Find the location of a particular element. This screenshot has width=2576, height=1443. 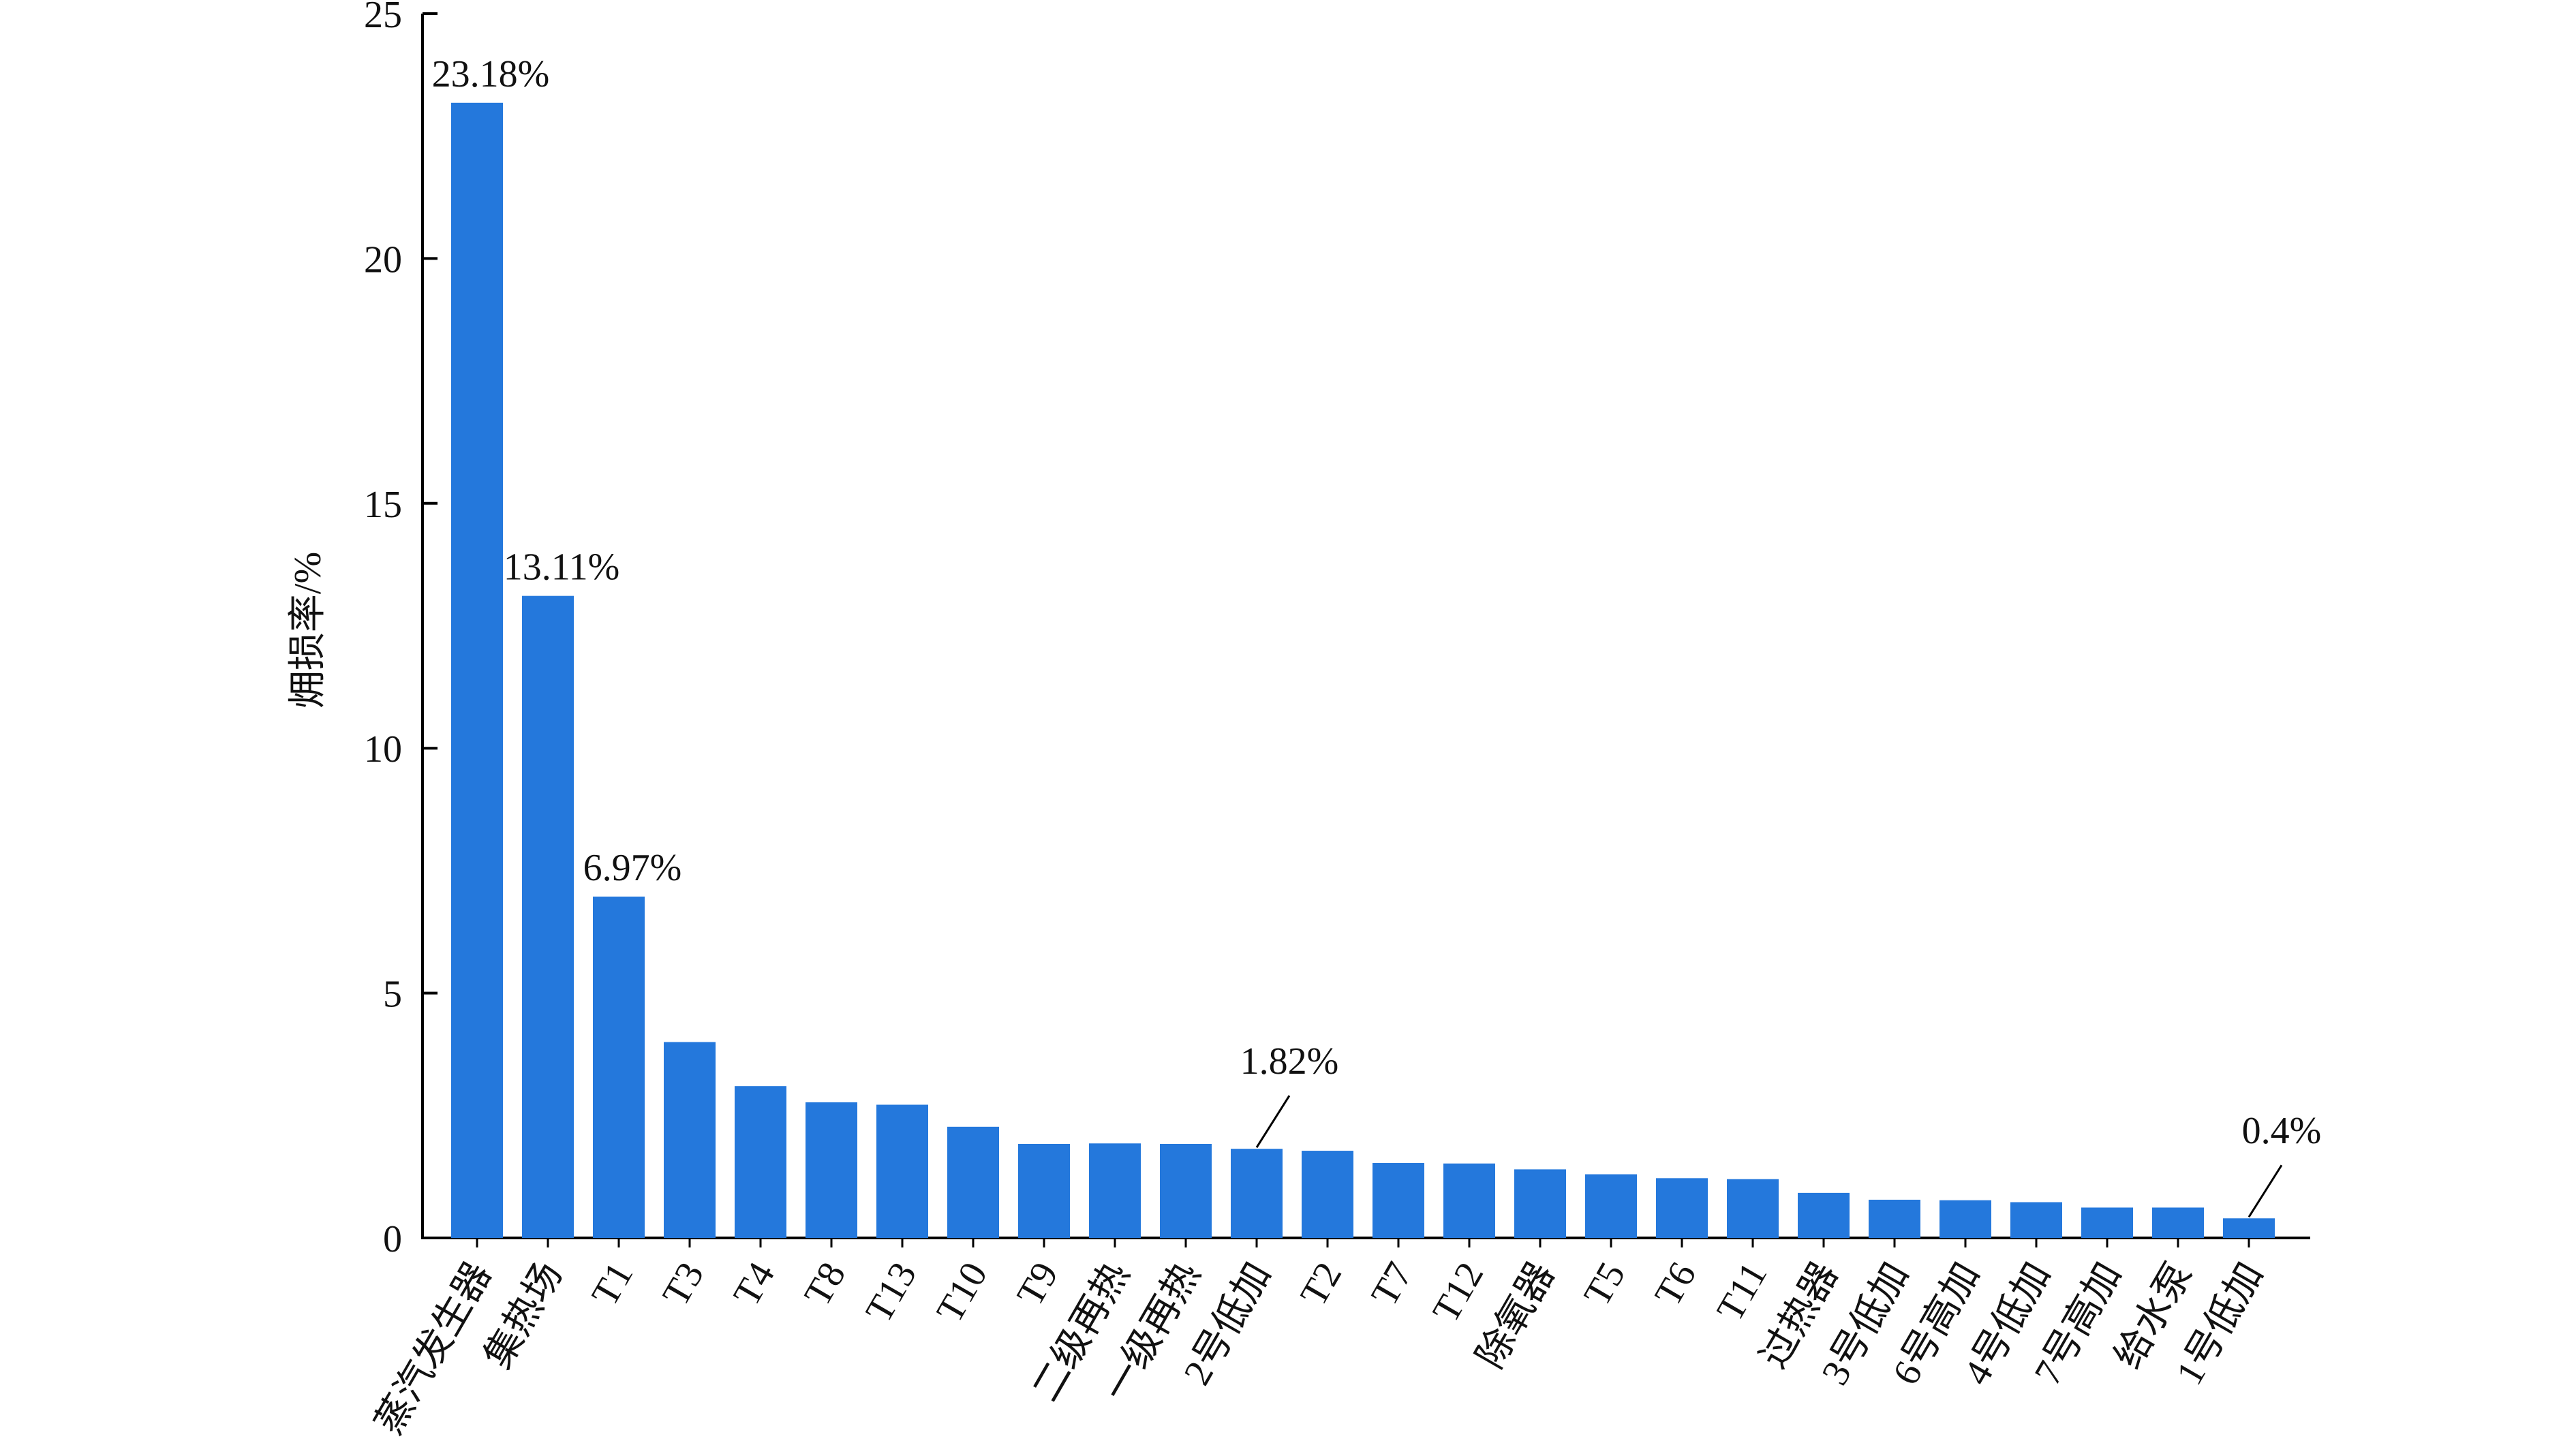

category-label: T9 is located at coordinates (1038, 1285).